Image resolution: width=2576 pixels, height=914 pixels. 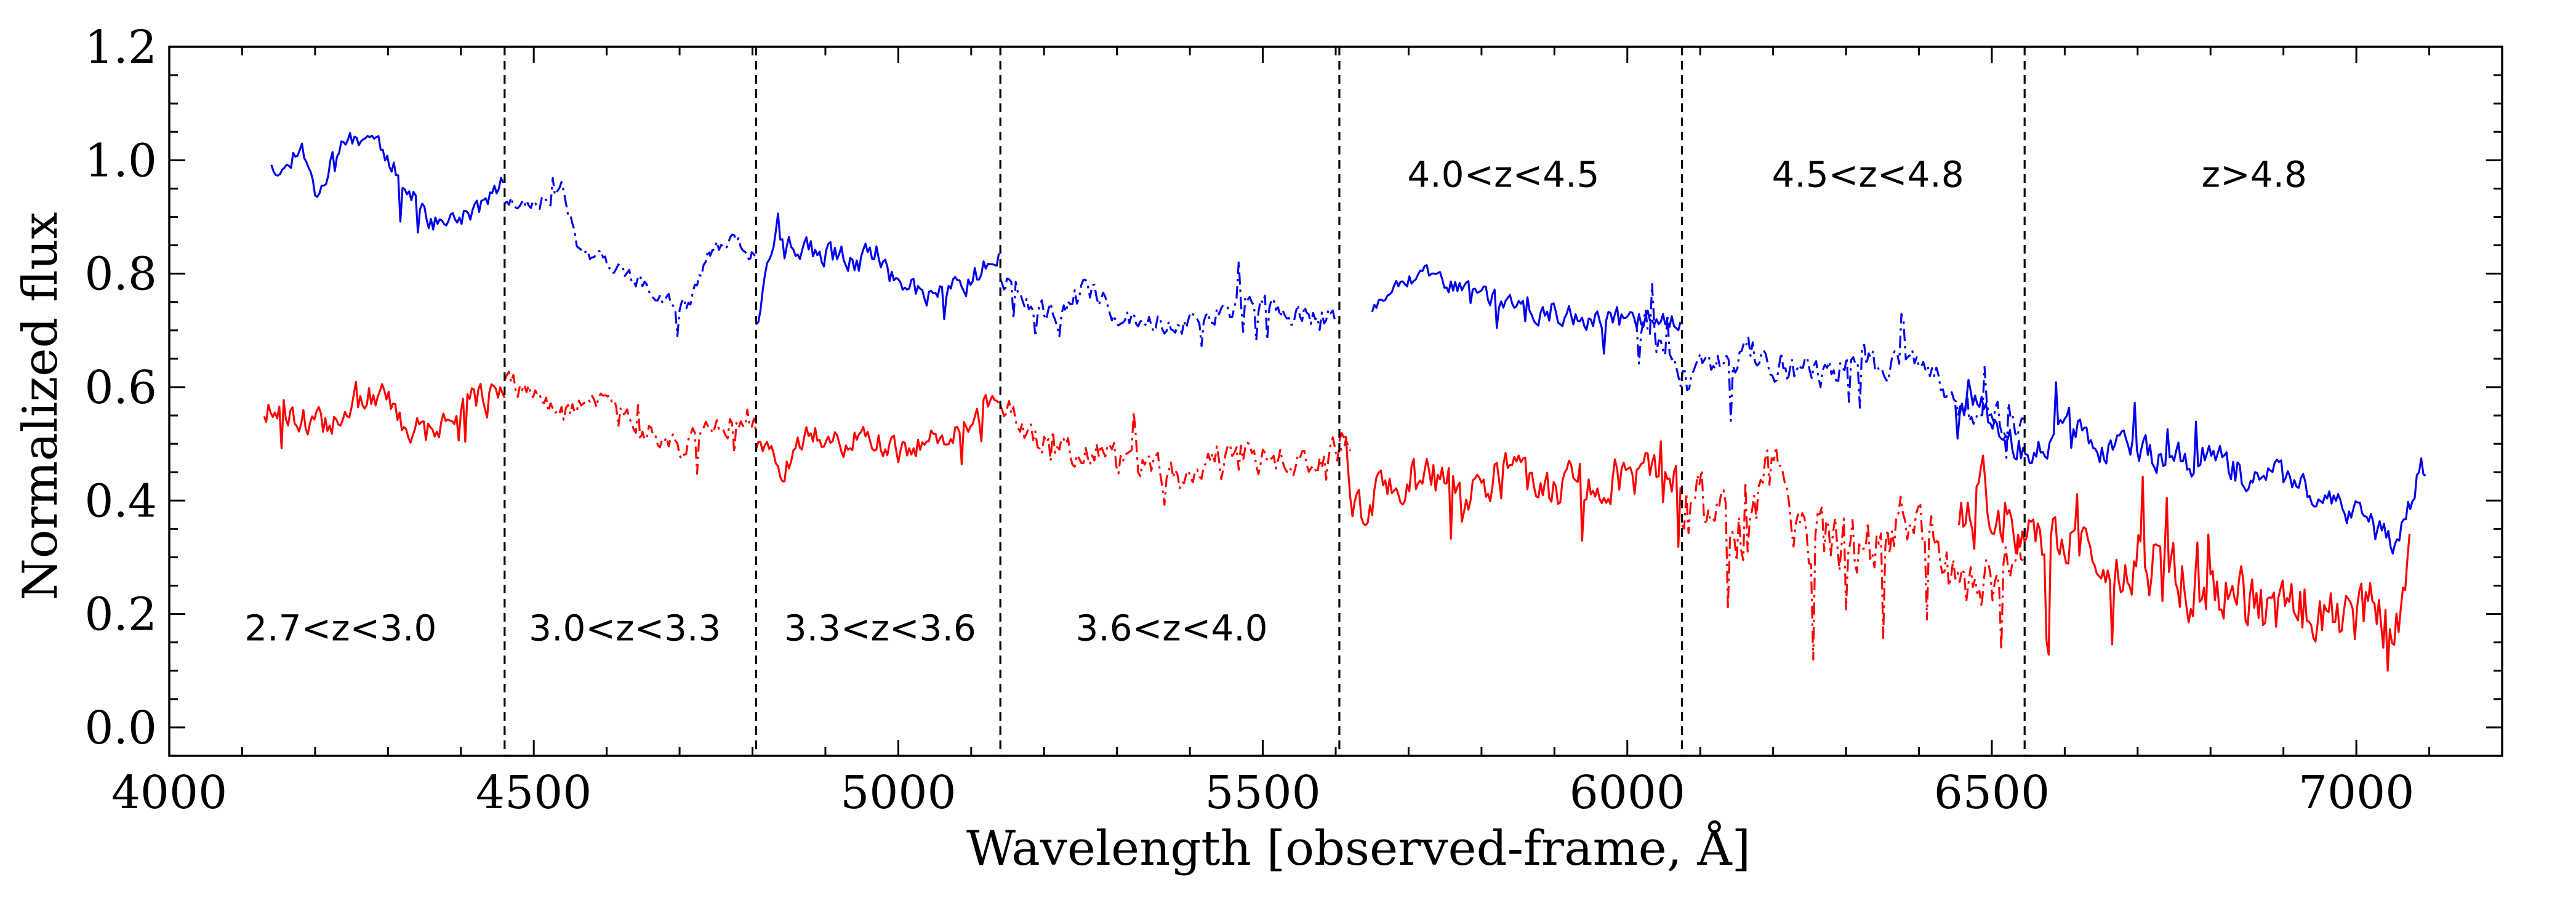 I want to click on x-tick-label: 5000, so click(x=898, y=792).